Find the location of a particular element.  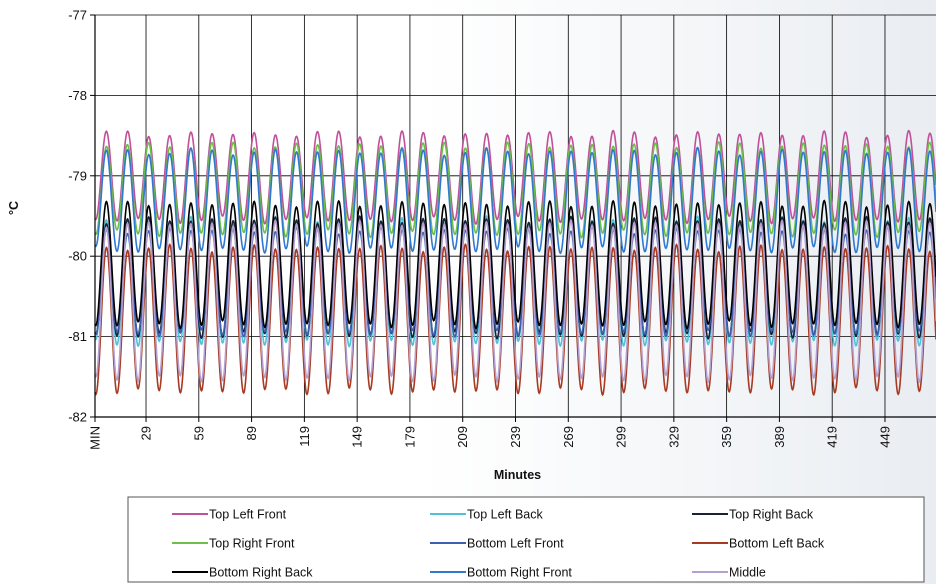

x-tick-label: 299 is located at coordinates (621, 437).